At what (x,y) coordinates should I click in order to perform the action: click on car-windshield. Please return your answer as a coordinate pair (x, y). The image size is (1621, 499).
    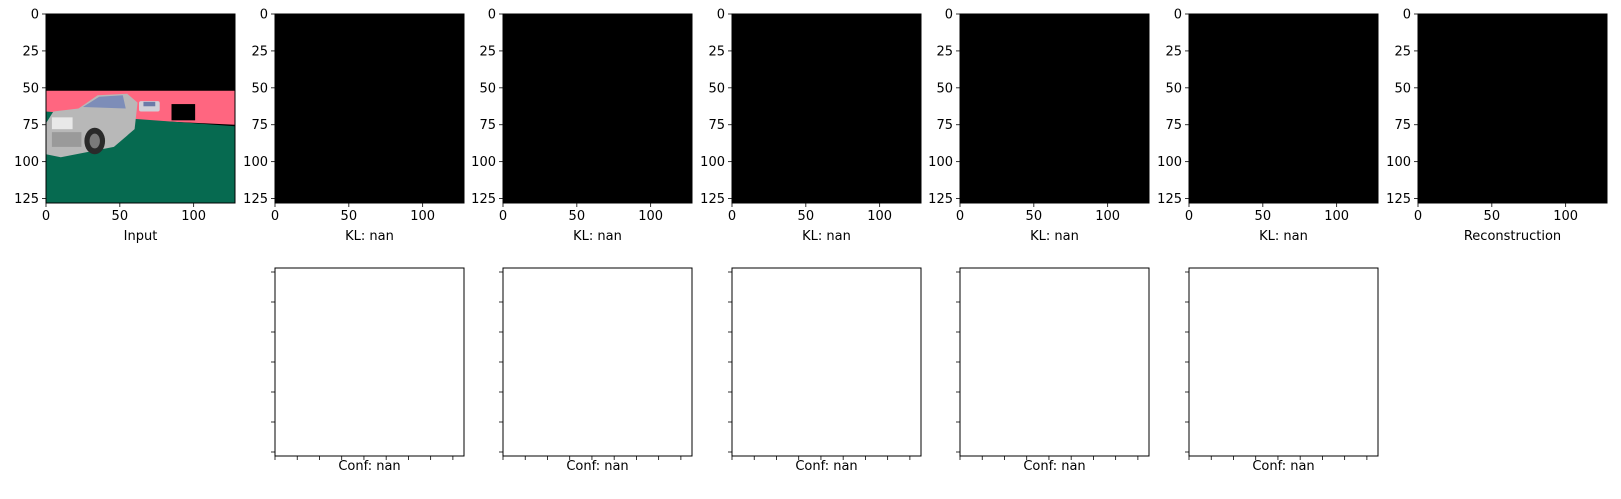
    Looking at the image, I should click on (104, 102).